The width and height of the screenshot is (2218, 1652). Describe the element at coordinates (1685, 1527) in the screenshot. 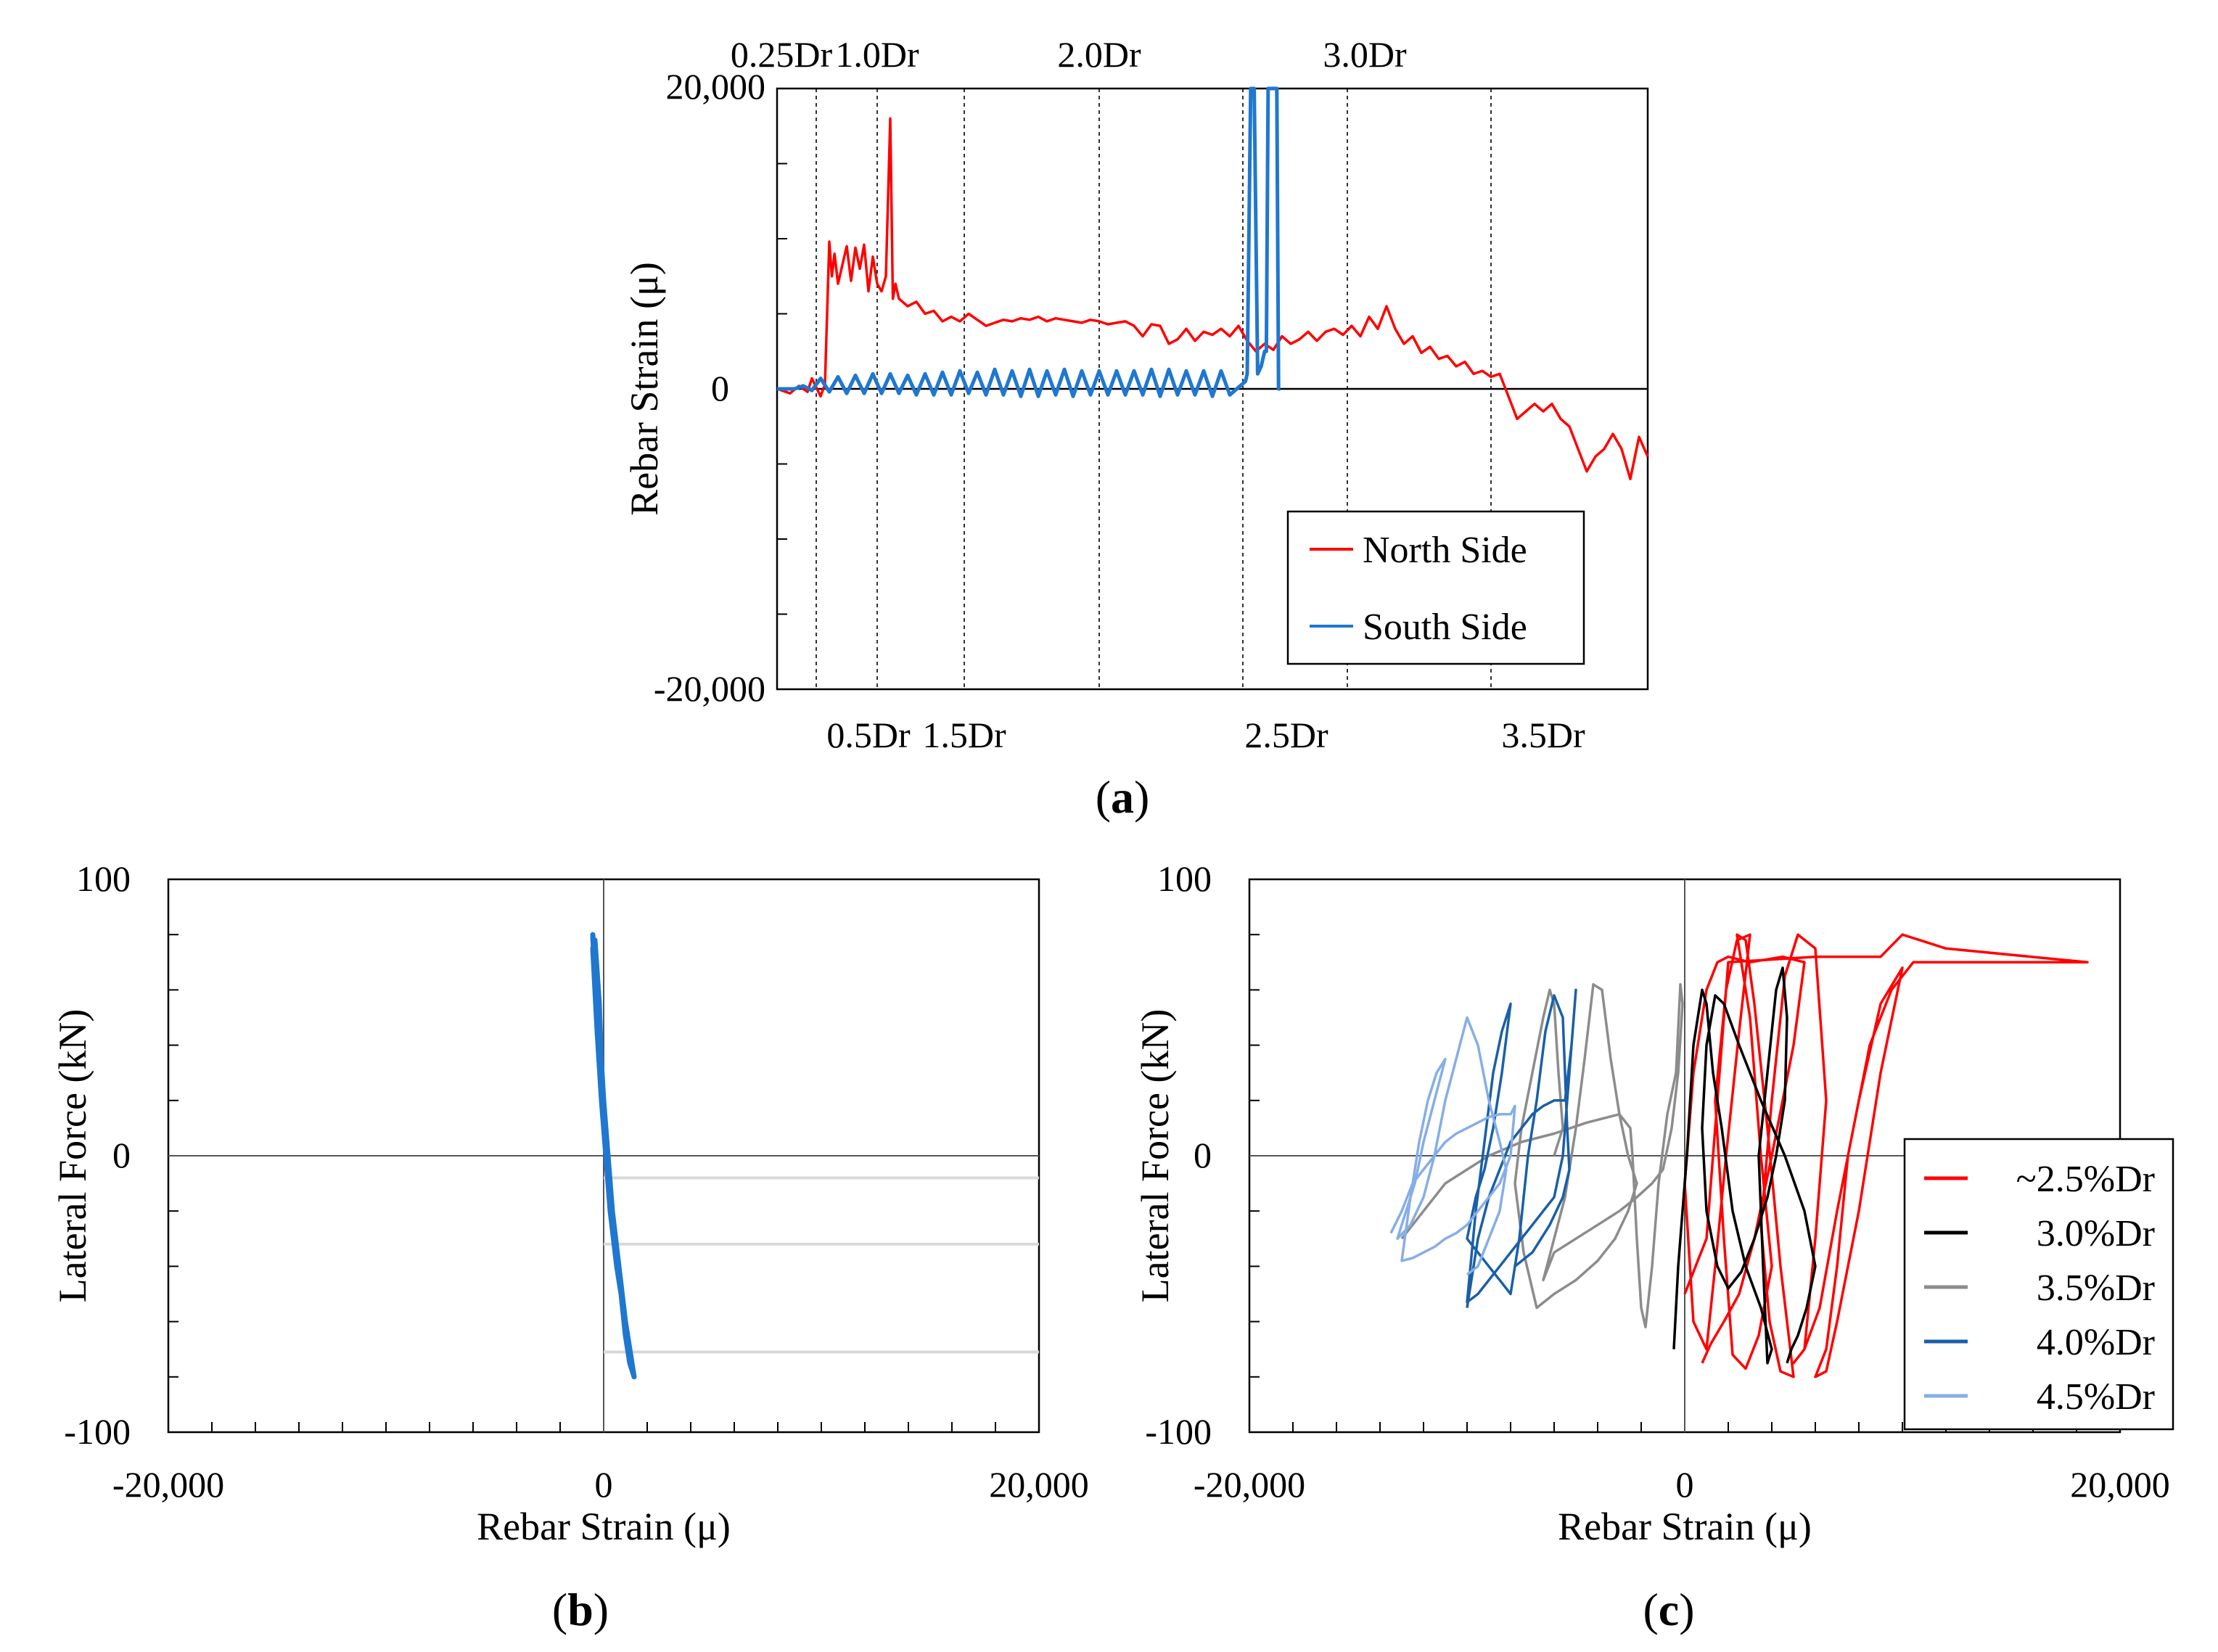

I see `panel-c-x-axis-title: Rebar Strain (μ)` at that location.